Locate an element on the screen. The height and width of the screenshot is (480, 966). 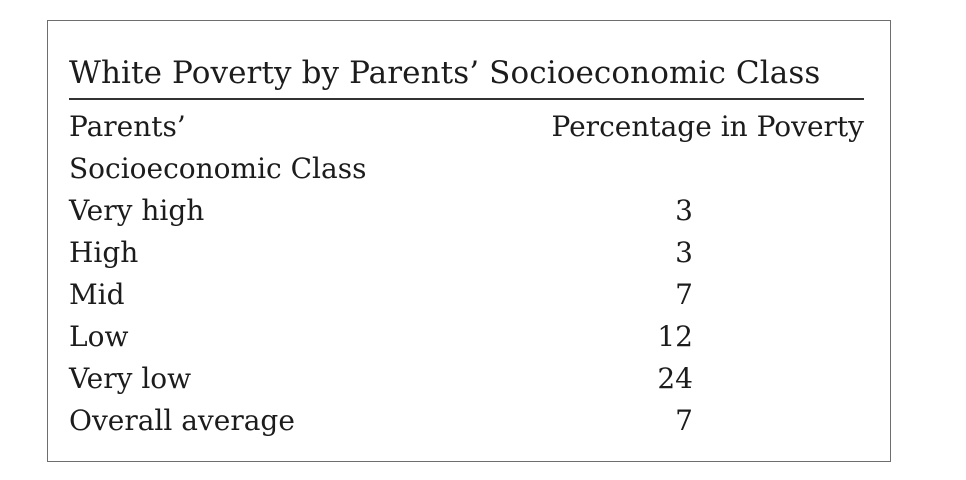
table-row: Mid 7 is located at coordinates (466, 295).